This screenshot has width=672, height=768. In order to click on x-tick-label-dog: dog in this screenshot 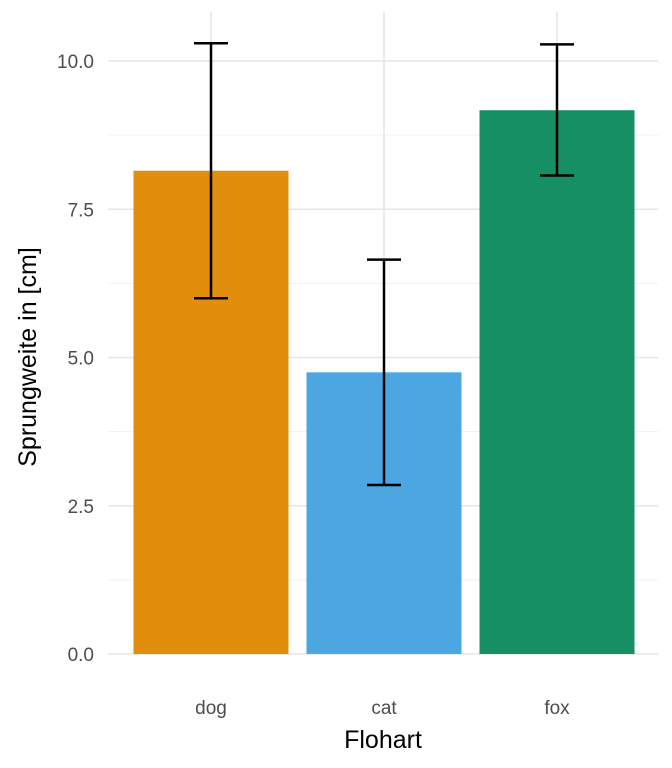, I will do `click(211, 708)`.